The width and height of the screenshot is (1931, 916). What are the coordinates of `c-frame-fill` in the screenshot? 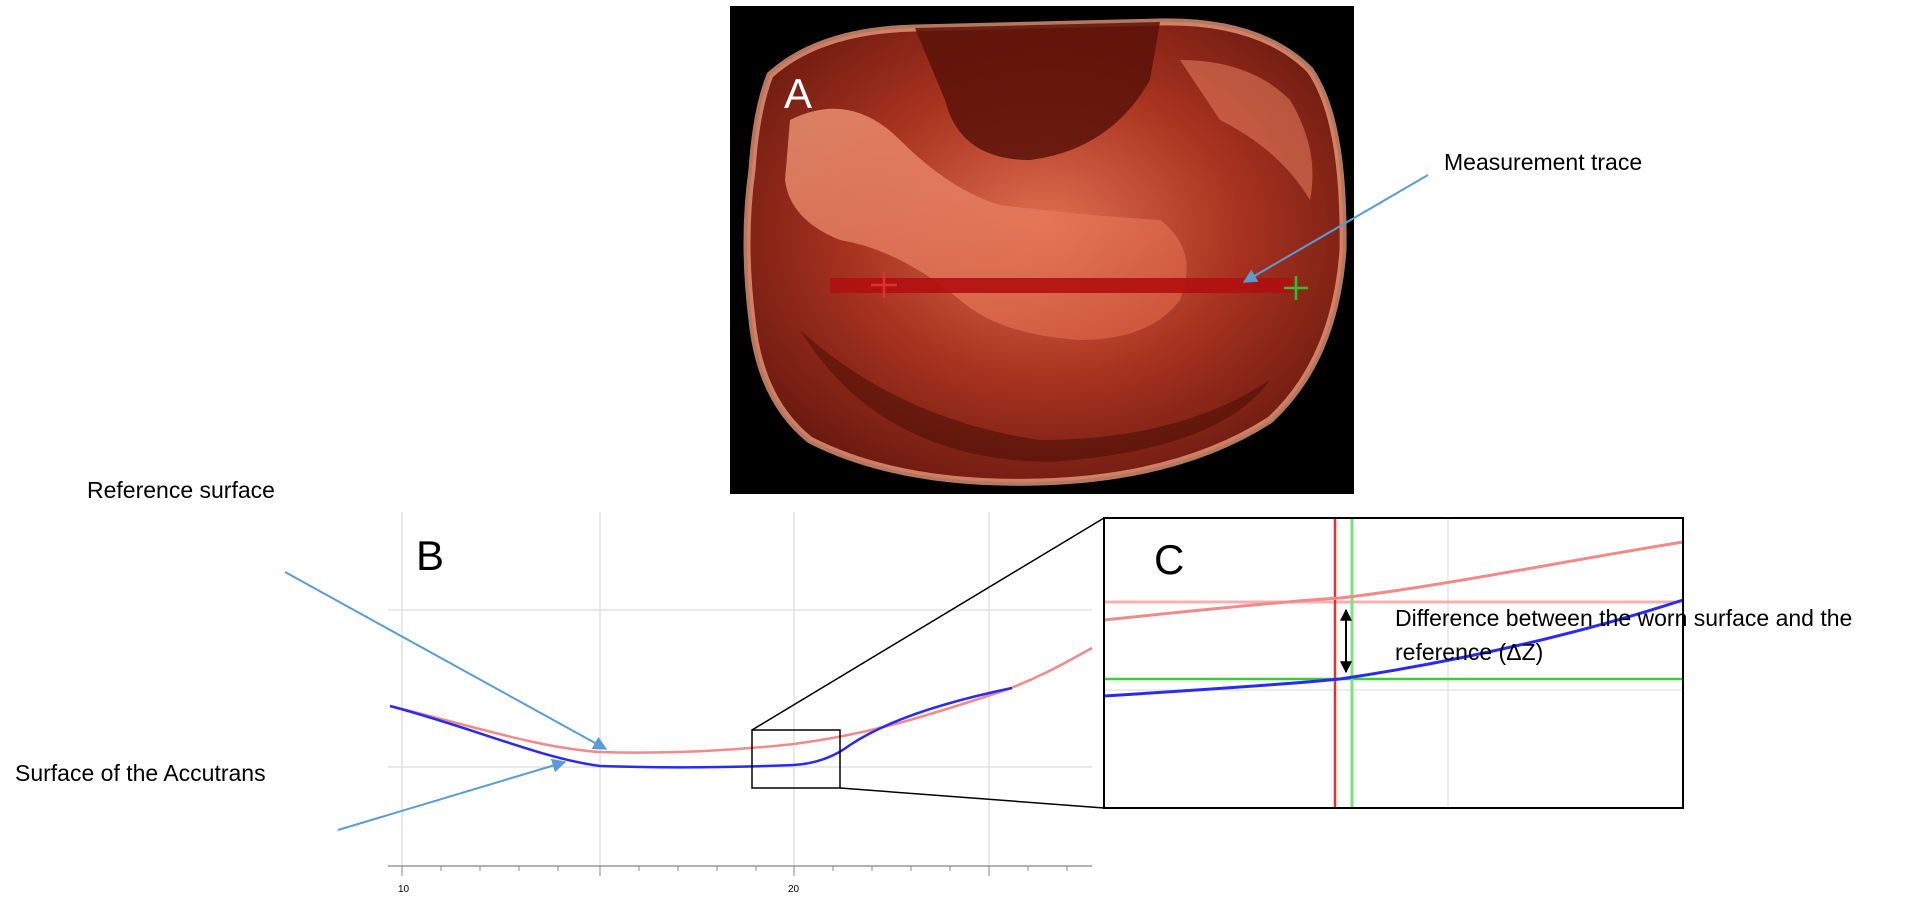 It's located at (1393, 663).